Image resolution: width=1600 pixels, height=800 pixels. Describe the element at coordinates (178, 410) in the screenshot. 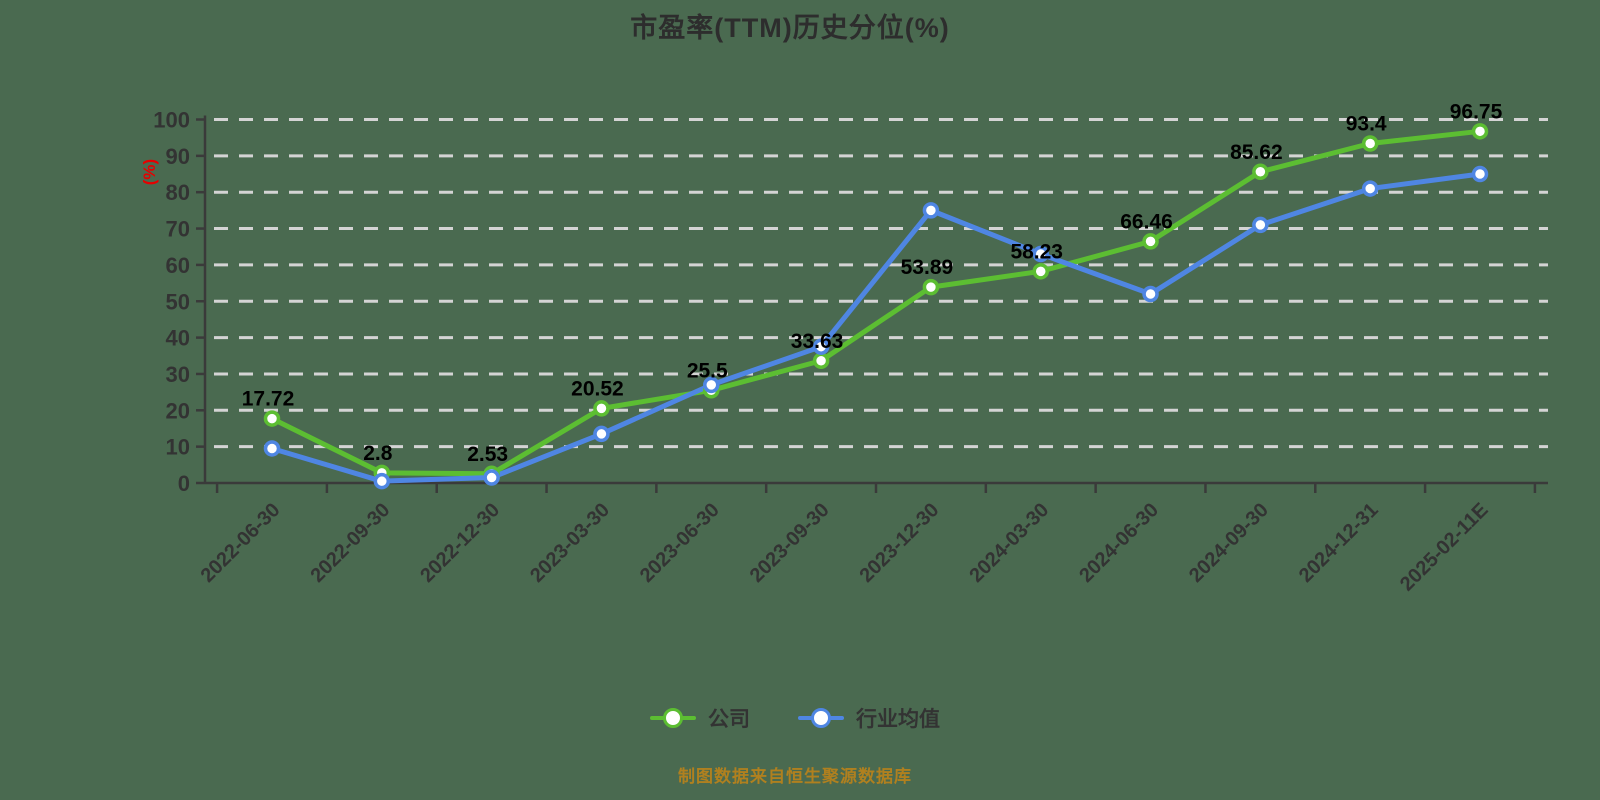

I see `y-tick-label: 20` at that location.